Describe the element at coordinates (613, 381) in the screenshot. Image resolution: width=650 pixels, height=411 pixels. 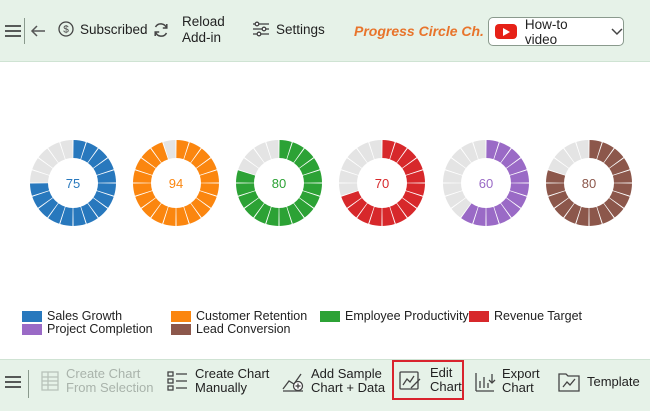
I see `template-label: Template` at that location.